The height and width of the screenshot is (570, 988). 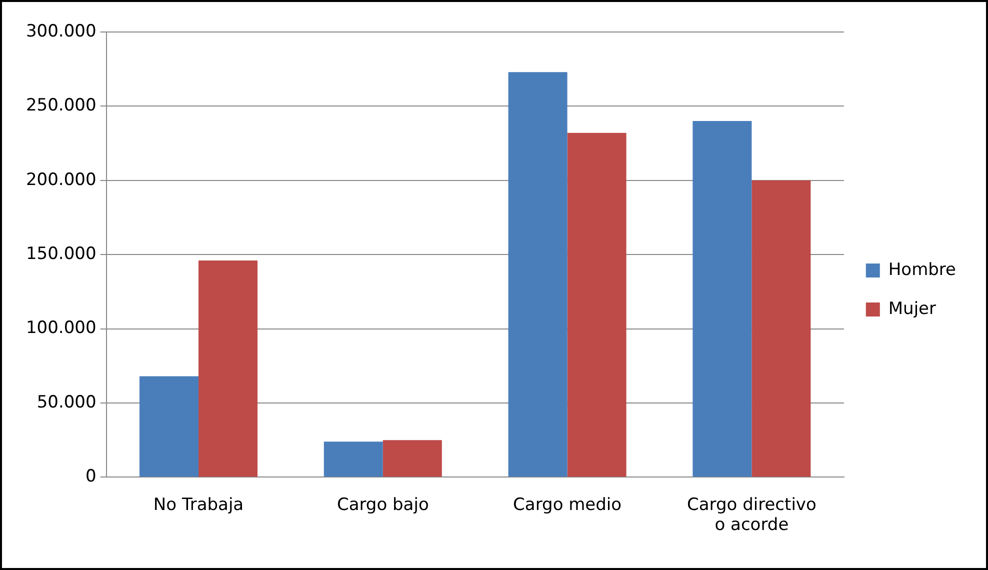 What do you see at coordinates (61, 106) in the screenshot?
I see `y-tick-label: 250.000` at bounding box center [61, 106].